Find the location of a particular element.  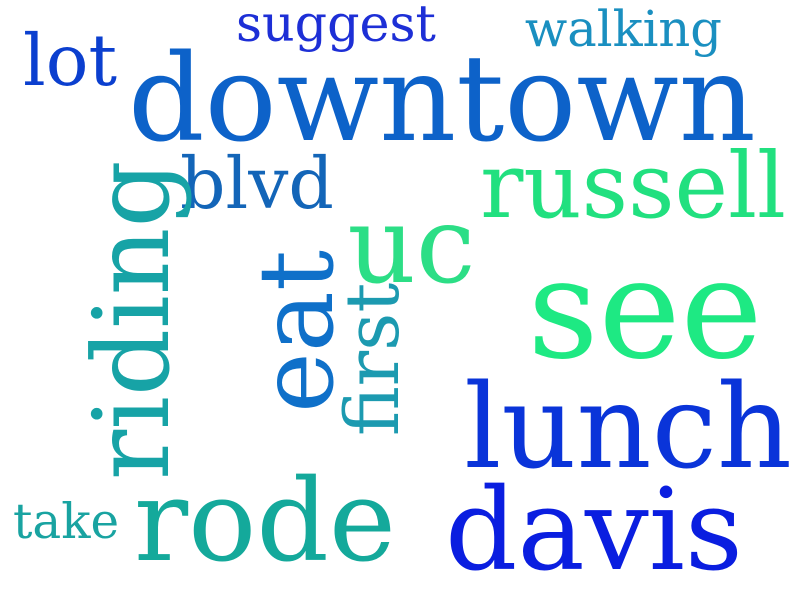

word-see: see is located at coordinates (645, 308).